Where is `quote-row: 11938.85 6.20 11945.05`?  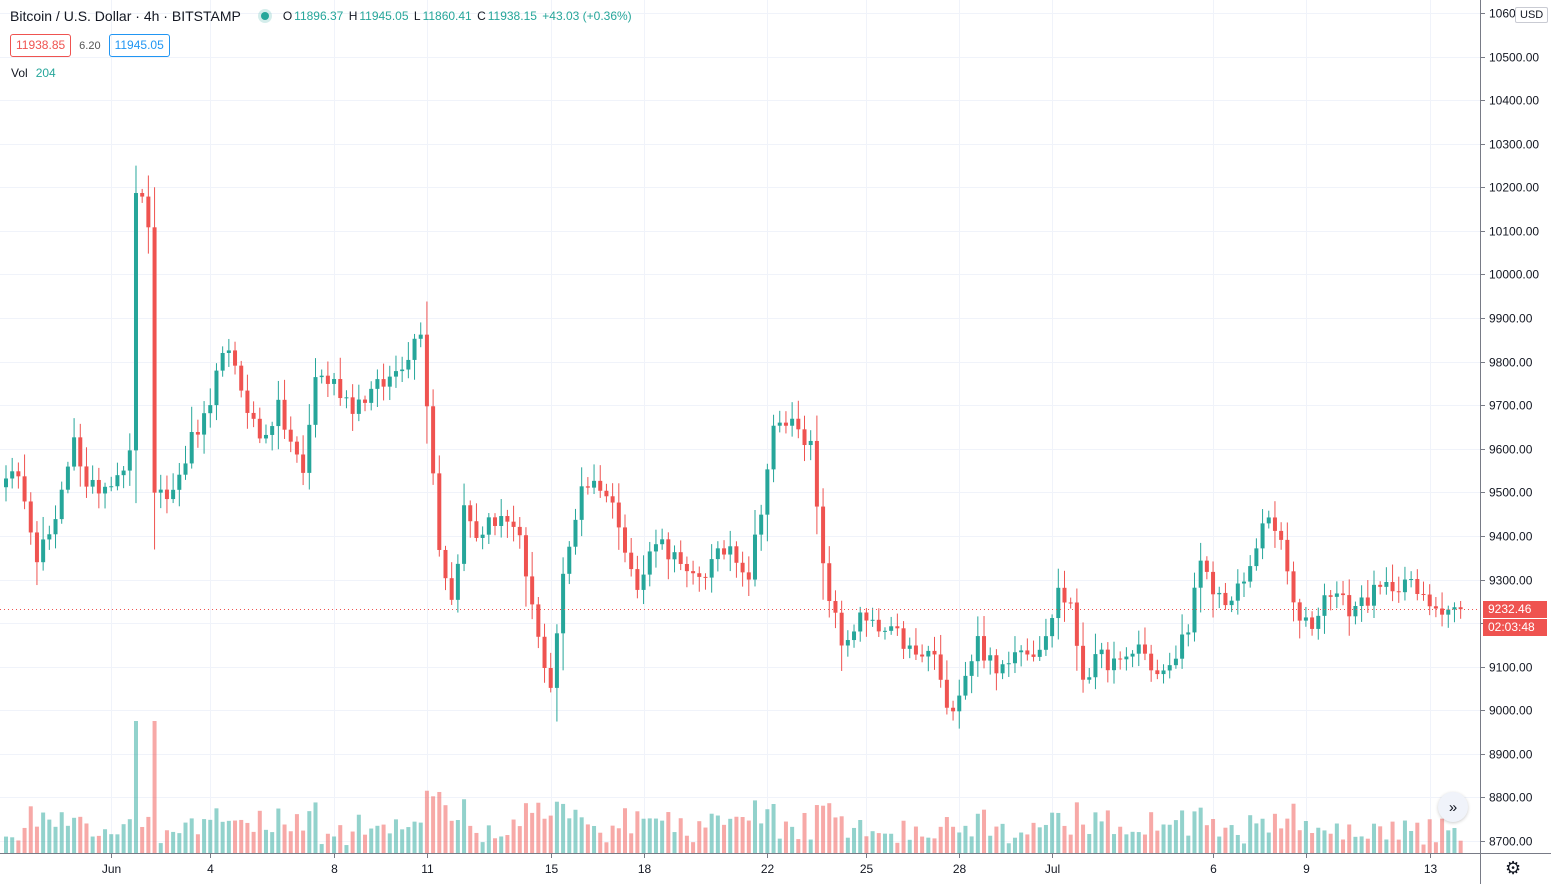 quote-row: 11938.85 6.20 11945.05 is located at coordinates (90, 45).